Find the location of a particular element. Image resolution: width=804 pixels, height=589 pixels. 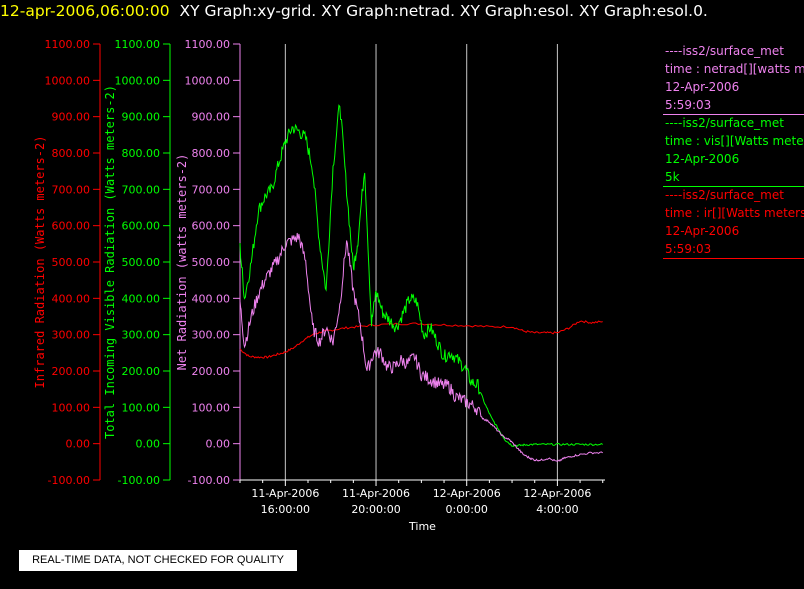

y-tick-label-2-11: 1000.00 is located at coordinates (138, 80).